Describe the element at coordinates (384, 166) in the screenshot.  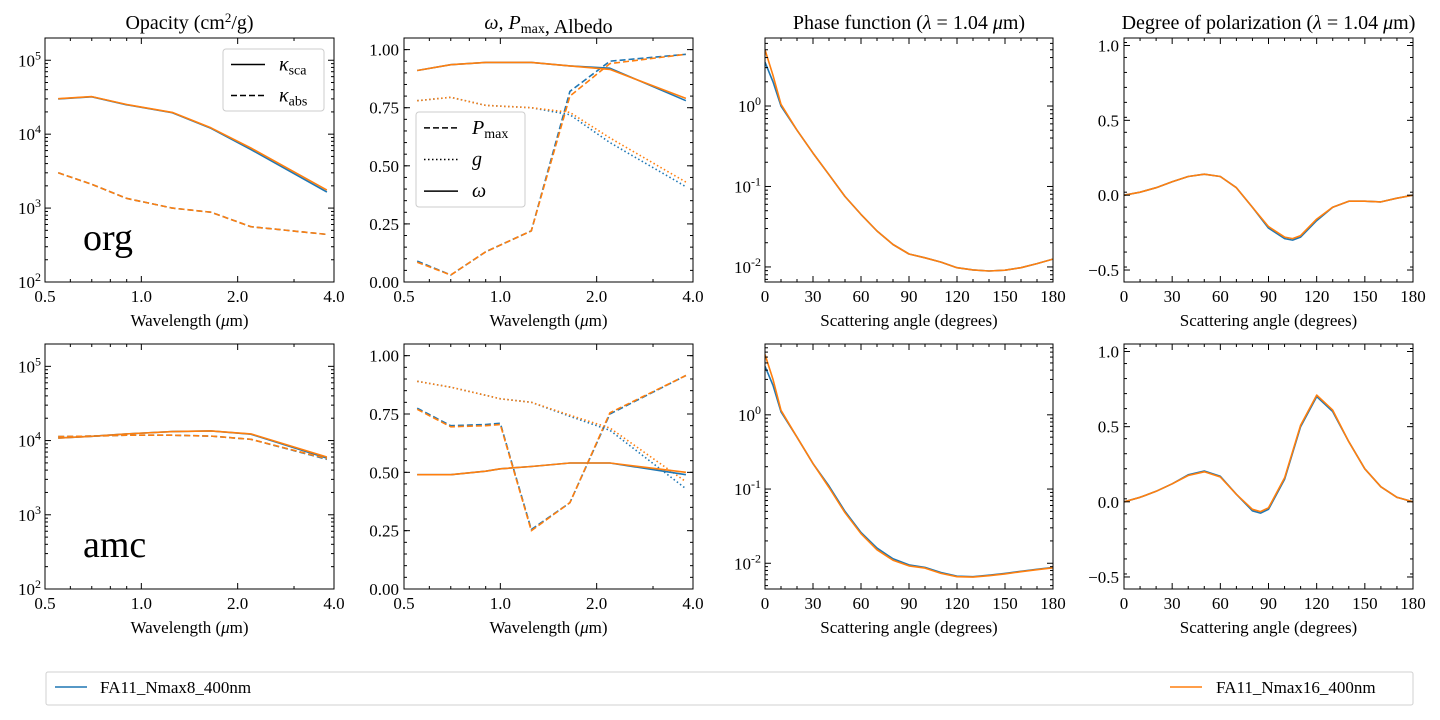
I see `y-tick-label: 0.50` at that location.